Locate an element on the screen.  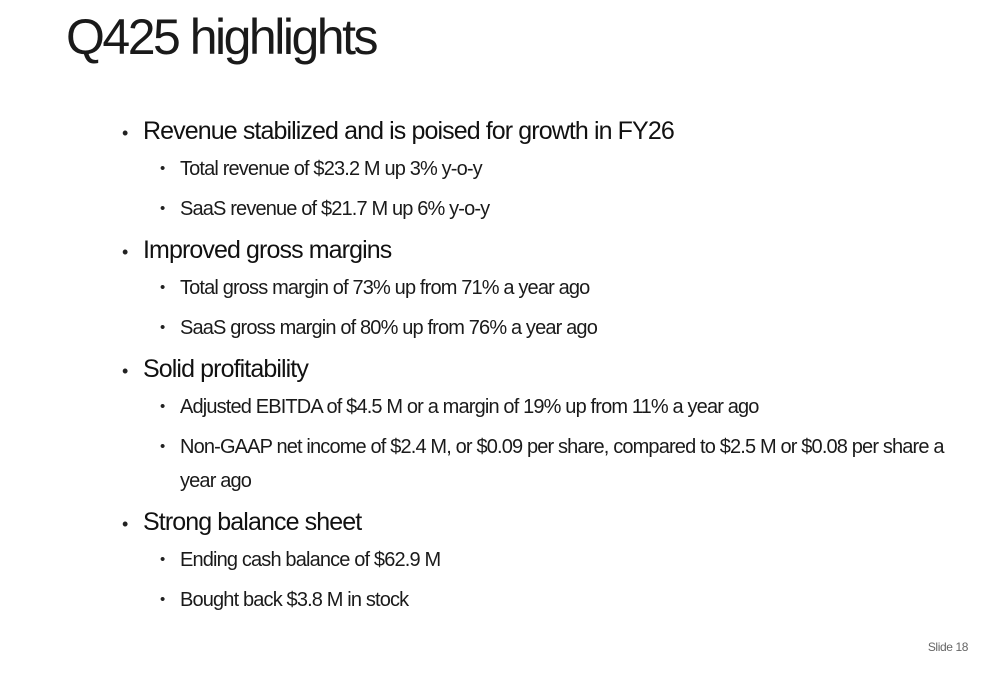
slide-number: Slide 18 is located at coordinates (948, 647).